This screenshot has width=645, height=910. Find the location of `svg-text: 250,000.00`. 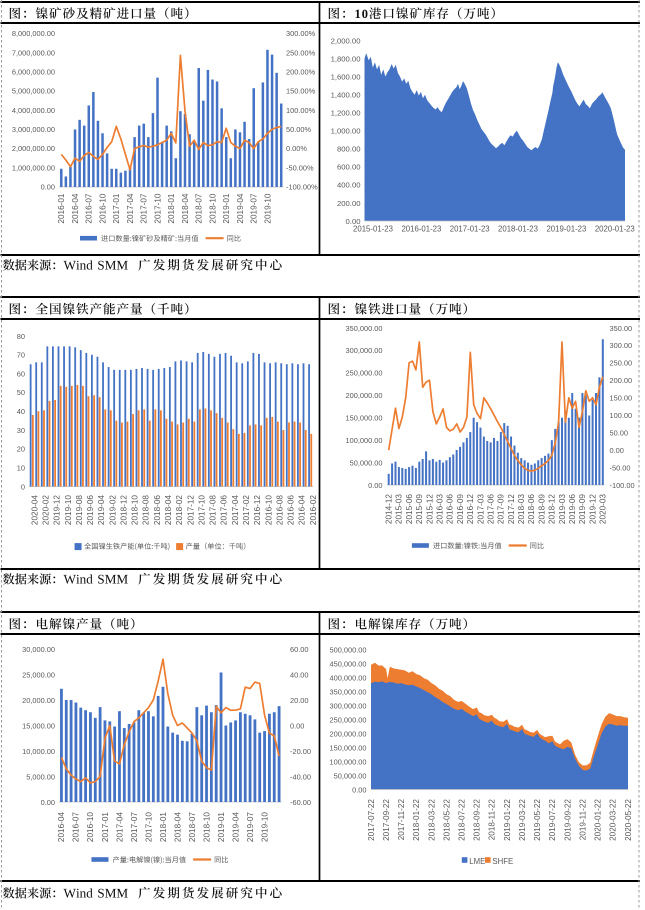

svg-text: 250,000.00 is located at coordinates (364, 373).